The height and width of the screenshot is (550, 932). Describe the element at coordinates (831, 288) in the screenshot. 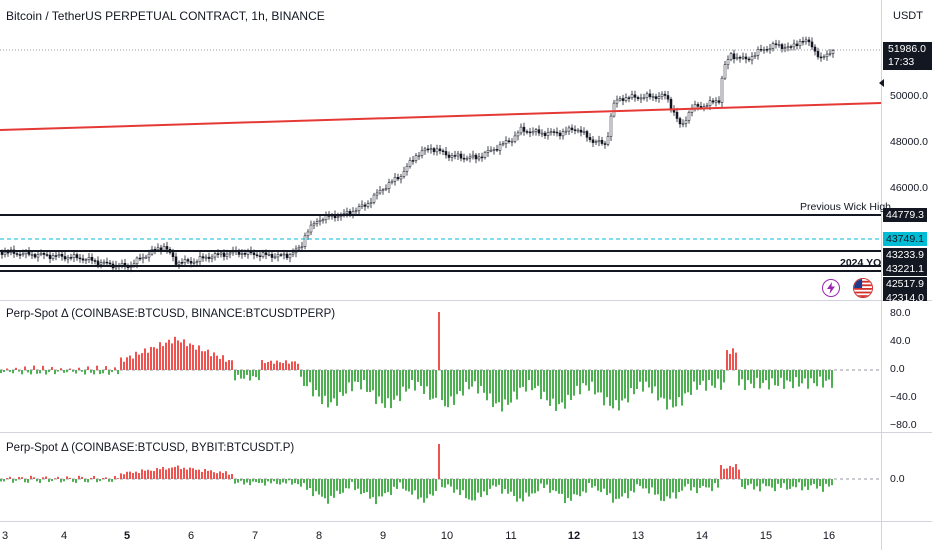

I see `flash-icon` at that location.